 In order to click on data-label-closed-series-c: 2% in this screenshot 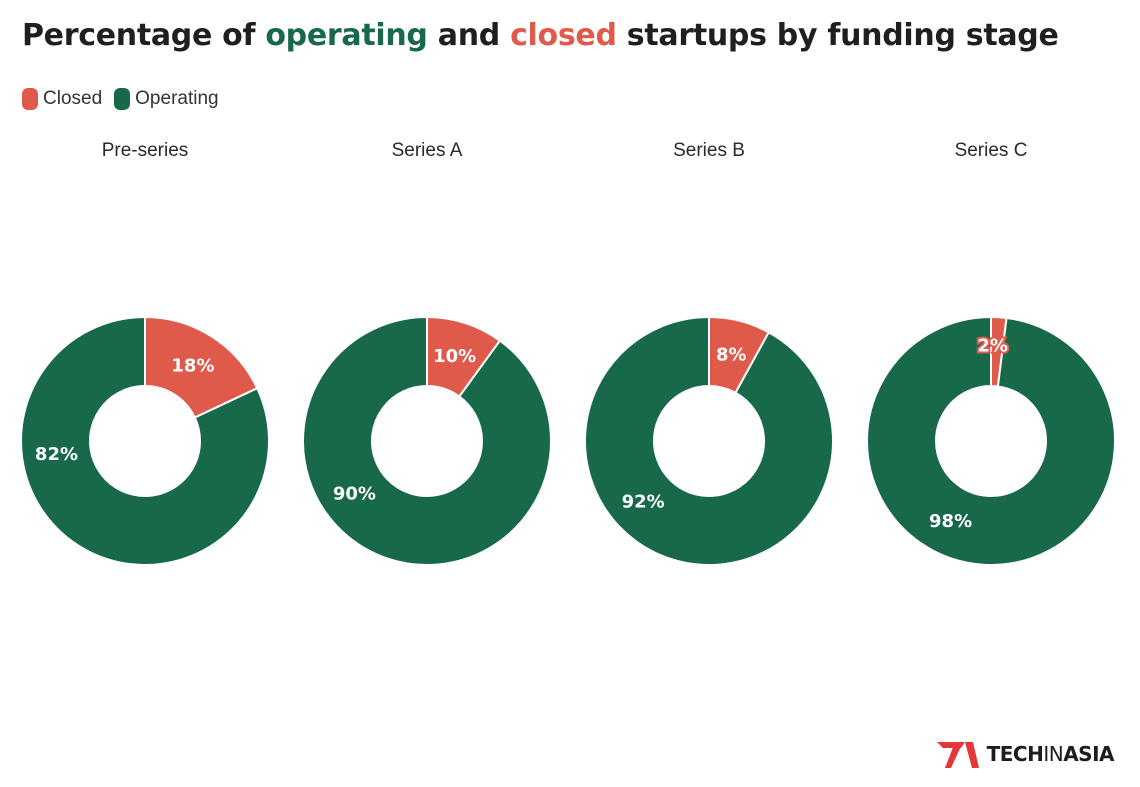, I will do `click(992, 346)`.